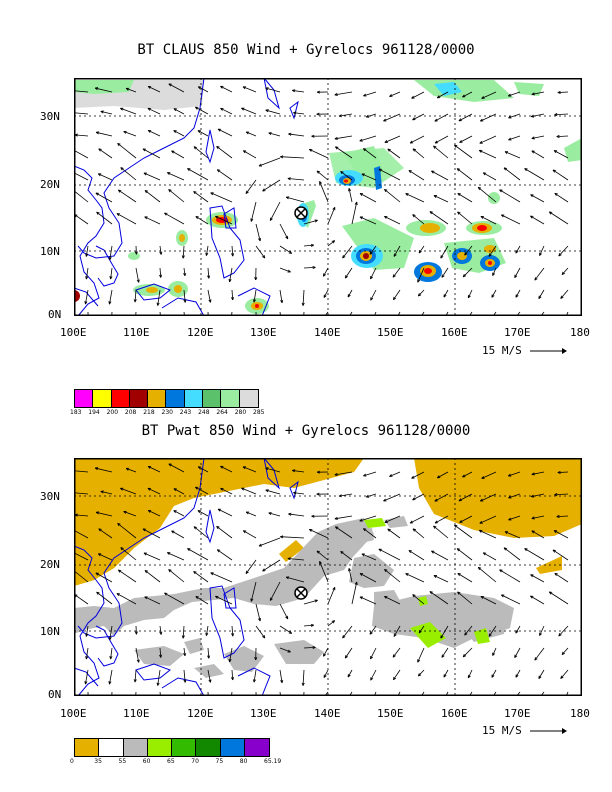 The width and height of the screenshot is (612, 792). What do you see at coordinates (50, 251) in the screenshot?
I see `panel1-ytick-10n: 10N` at bounding box center [50, 251].